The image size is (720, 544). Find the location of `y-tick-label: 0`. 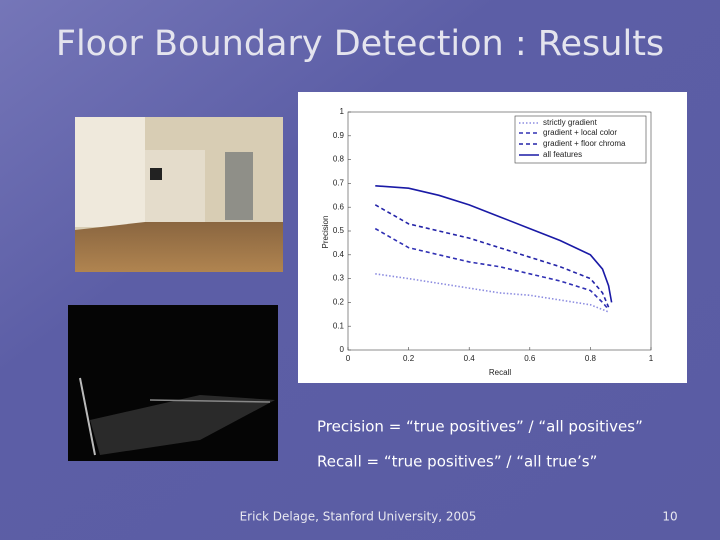

y-tick-label: 0 is located at coordinates (342, 349).